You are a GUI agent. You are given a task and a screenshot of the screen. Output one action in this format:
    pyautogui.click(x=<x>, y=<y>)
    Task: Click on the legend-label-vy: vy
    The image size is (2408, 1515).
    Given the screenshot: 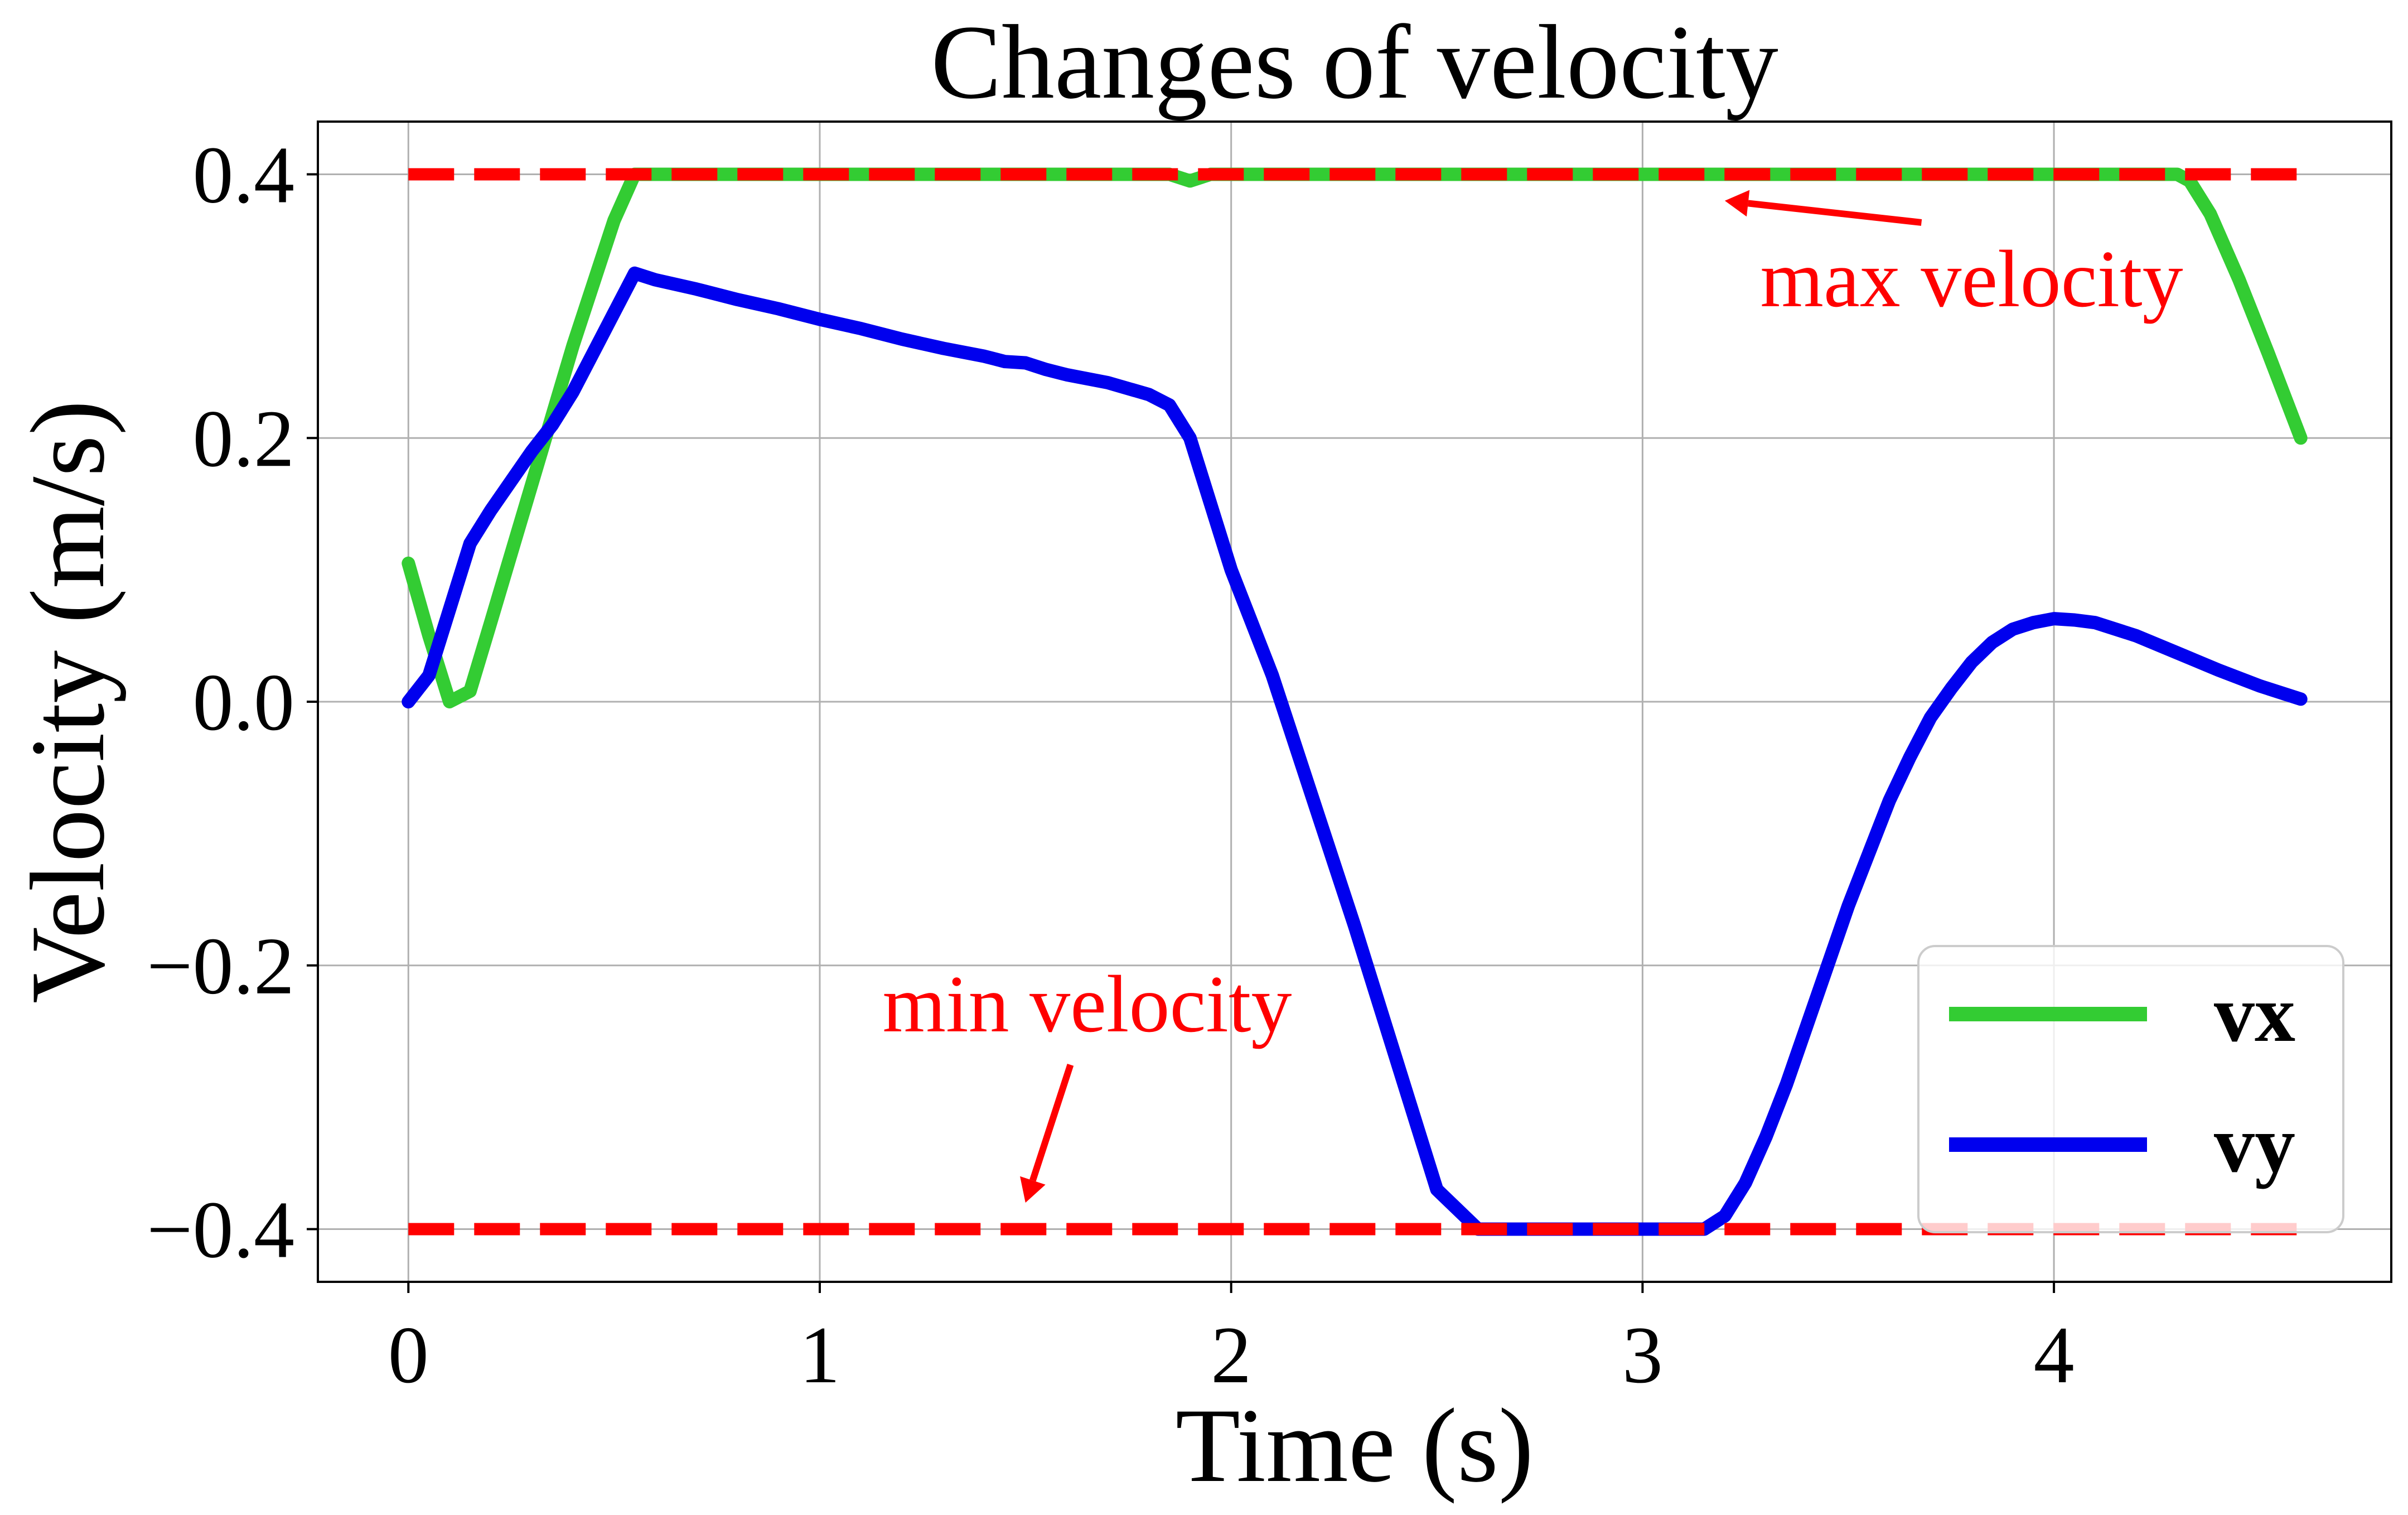 What is the action you would take?
    pyautogui.click(x=2254, y=1144)
    